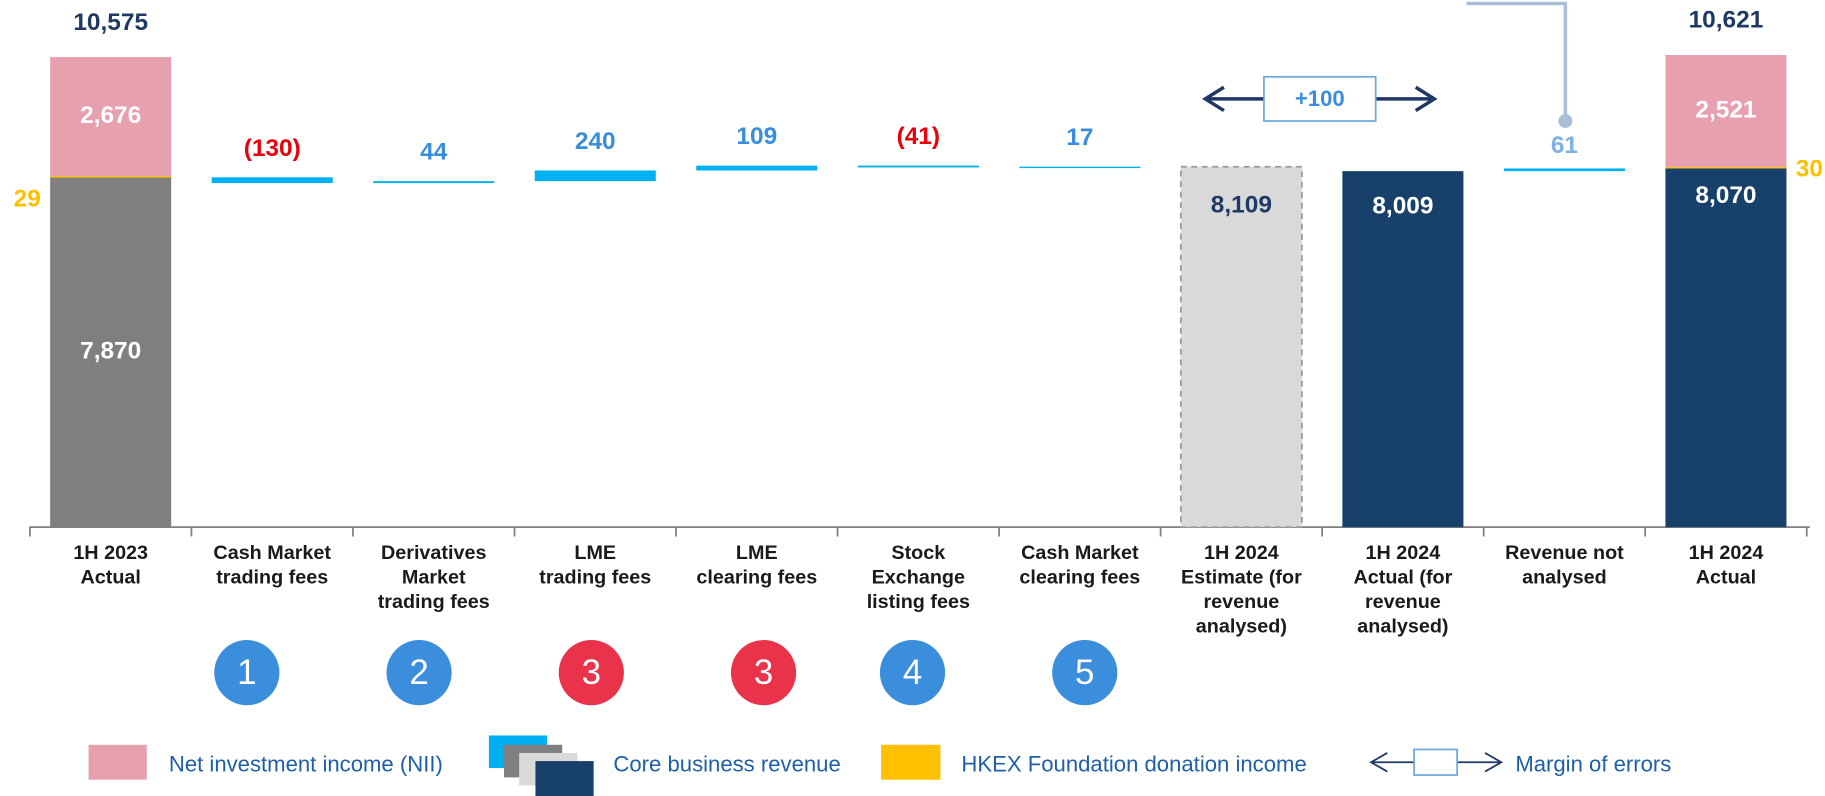 The width and height of the screenshot is (1825, 796). I want to click on value-label: 44, so click(434, 152).